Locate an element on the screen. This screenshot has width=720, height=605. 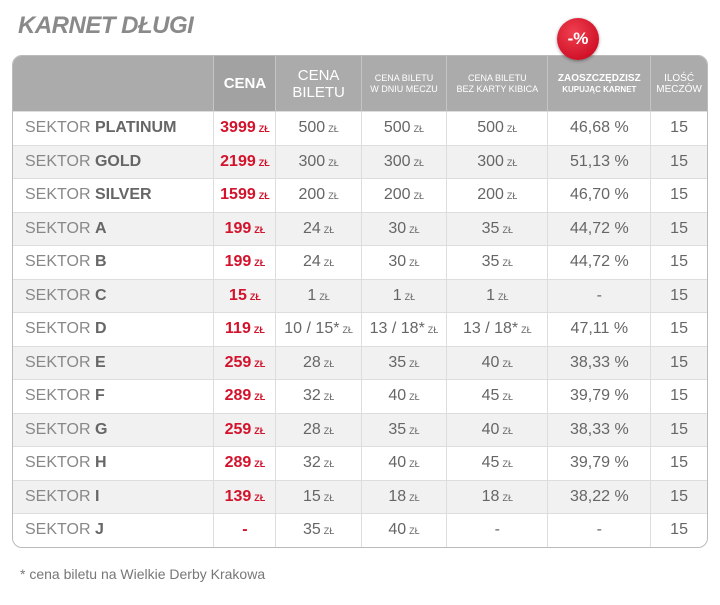
table-cell: 3999 ZŁ is located at coordinates (245, 129).